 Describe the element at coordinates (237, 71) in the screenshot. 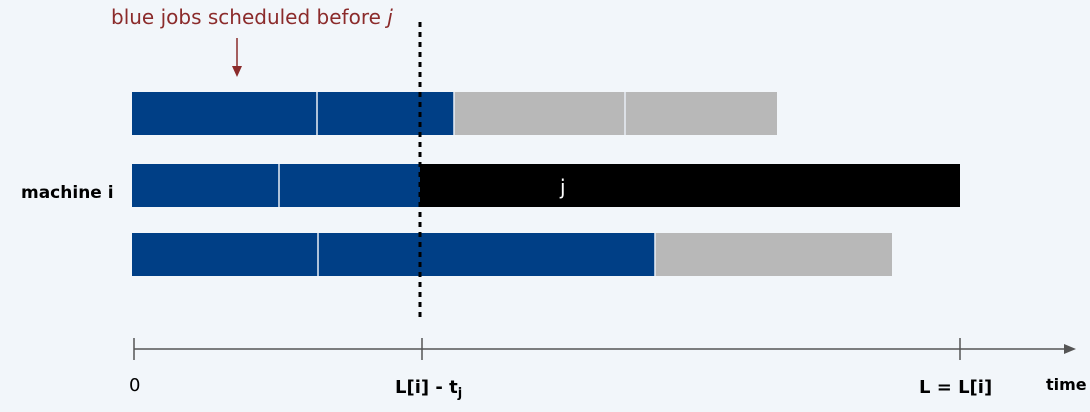

I see `down-arrow-icon` at that location.